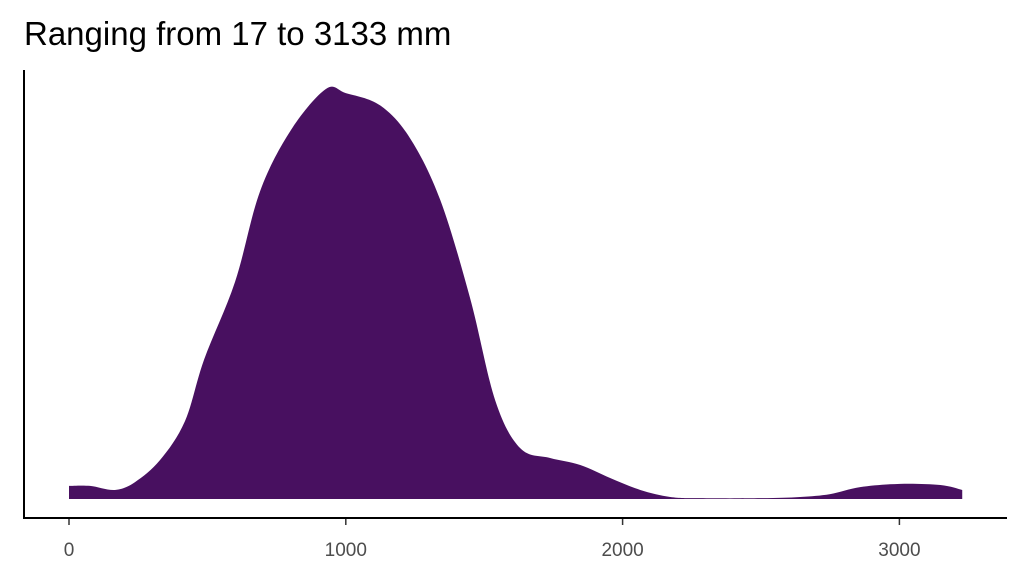  I want to click on chart-title: Ranging from 17 to 3133 mm, so click(237, 33).